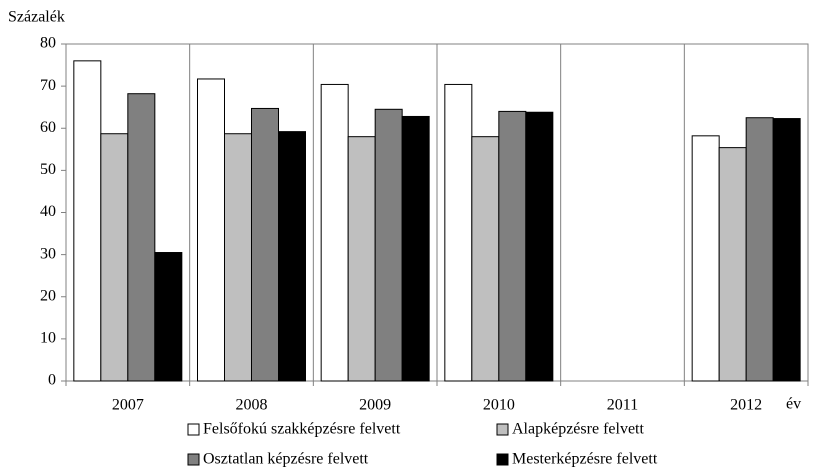 The image size is (816, 471). I want to click on y-tick-label: 0, so click(52, 380).